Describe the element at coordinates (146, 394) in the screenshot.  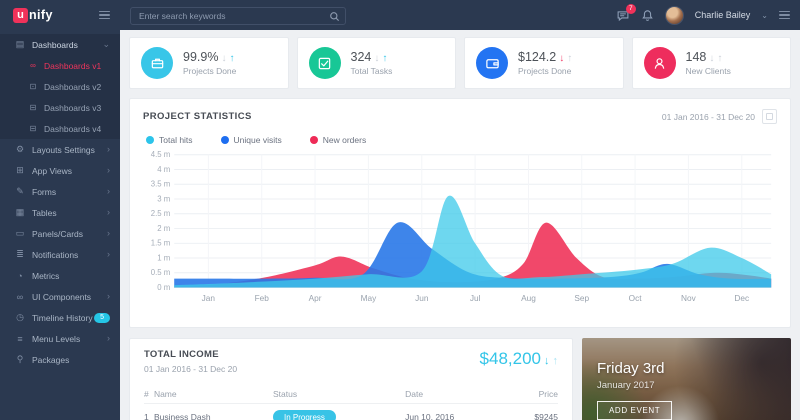
I see `table-header-: #` at that location.